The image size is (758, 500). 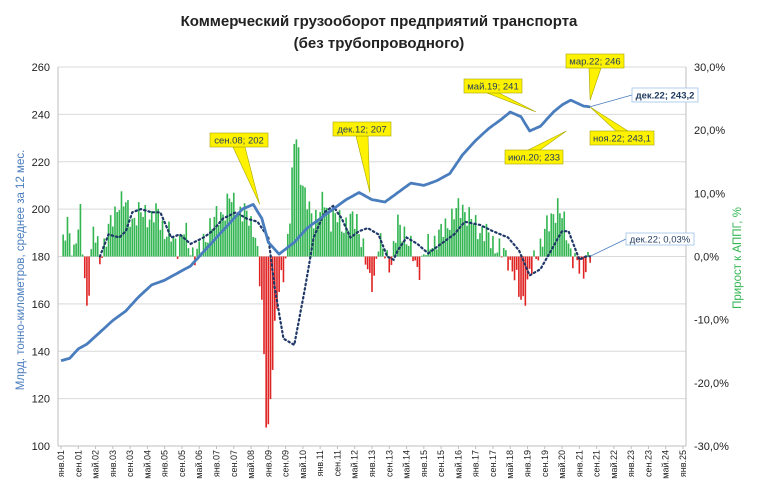 What do you see at coordinates (666, 464) in the screenshot?
I see `x-tick-label: май.24` at bounding box center [666, 464].